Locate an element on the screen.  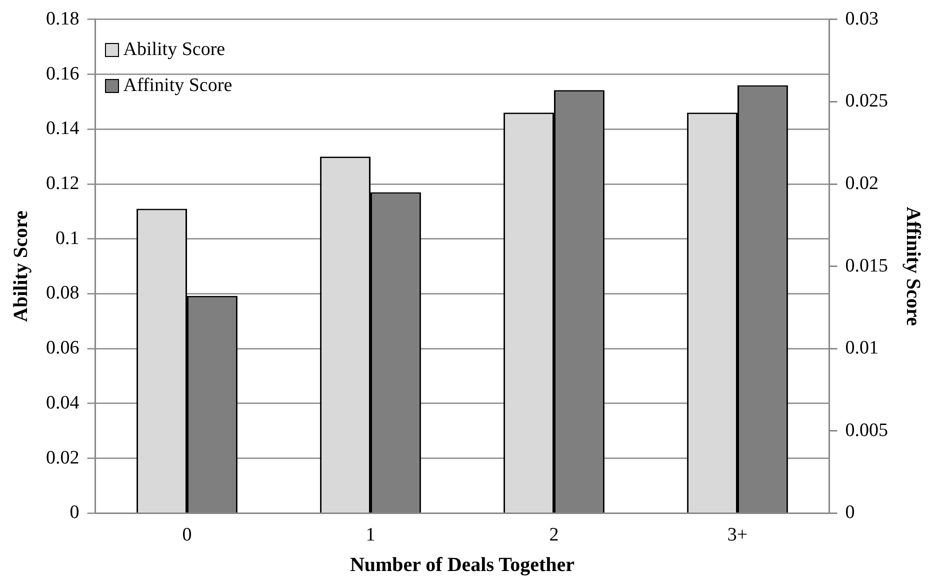
y-tick-label: 0.08 is located at coordinates (63, 293).